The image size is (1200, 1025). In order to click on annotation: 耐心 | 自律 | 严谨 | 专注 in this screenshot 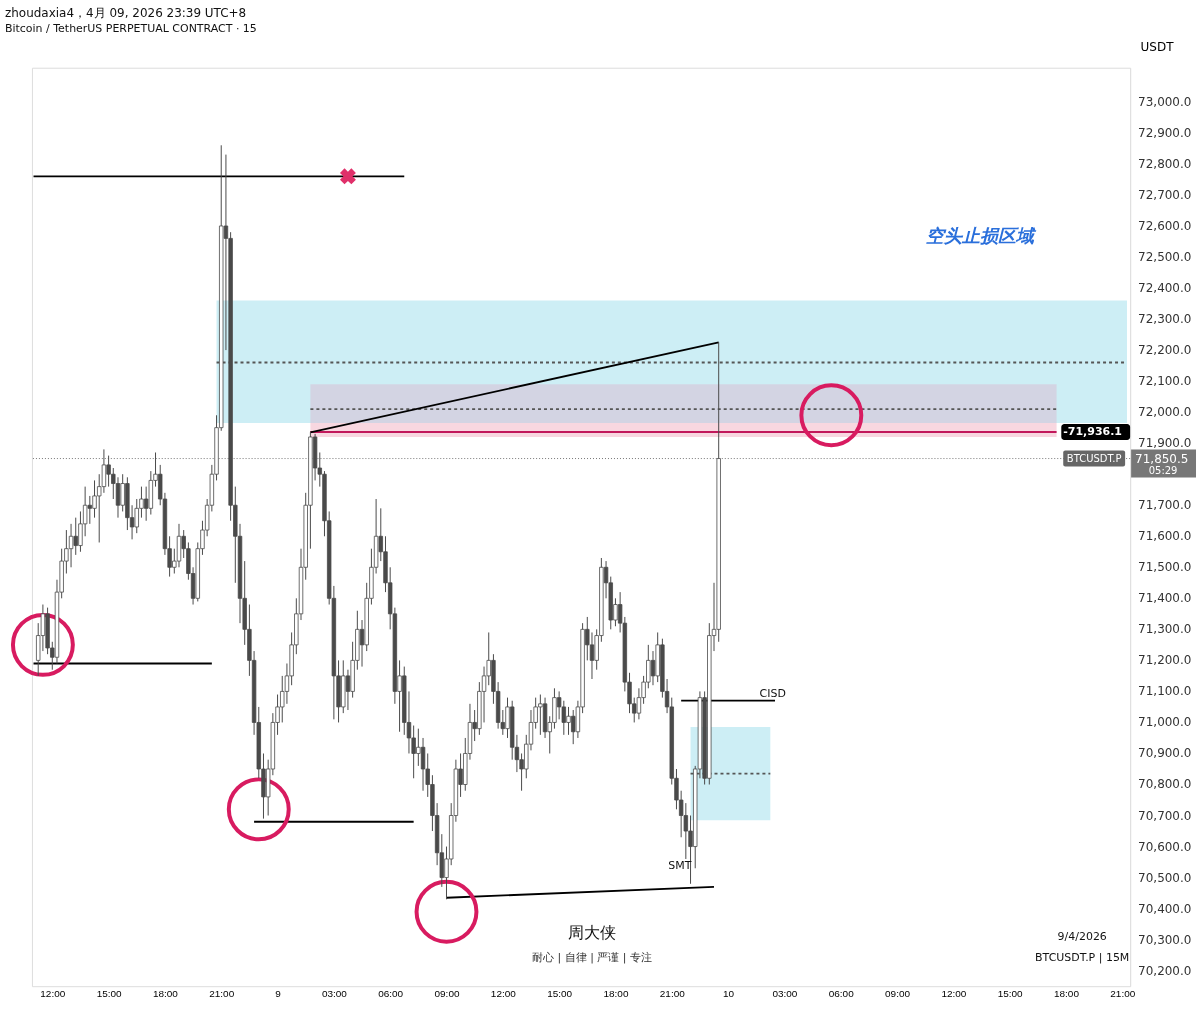, I will do `click(592, 958)`.